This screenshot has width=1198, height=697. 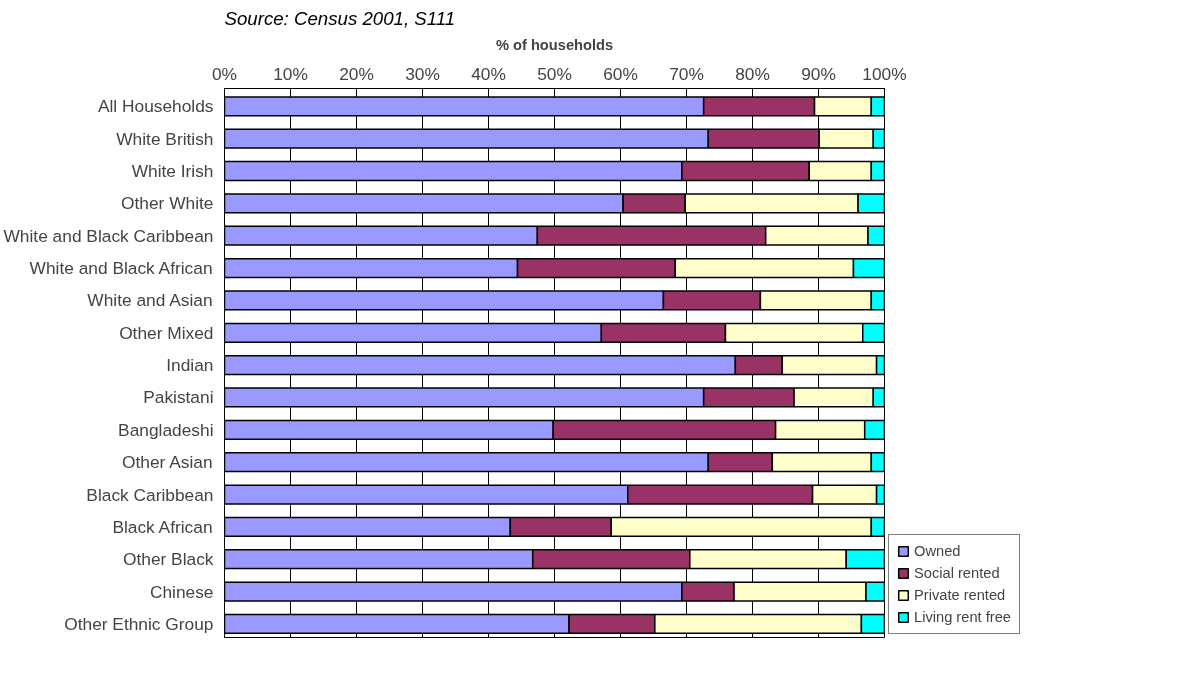 What do you see at coordinates (172, 171) in the screenshot?
I see `y-tick-label: White Irish` at bounding box center [172, 171].